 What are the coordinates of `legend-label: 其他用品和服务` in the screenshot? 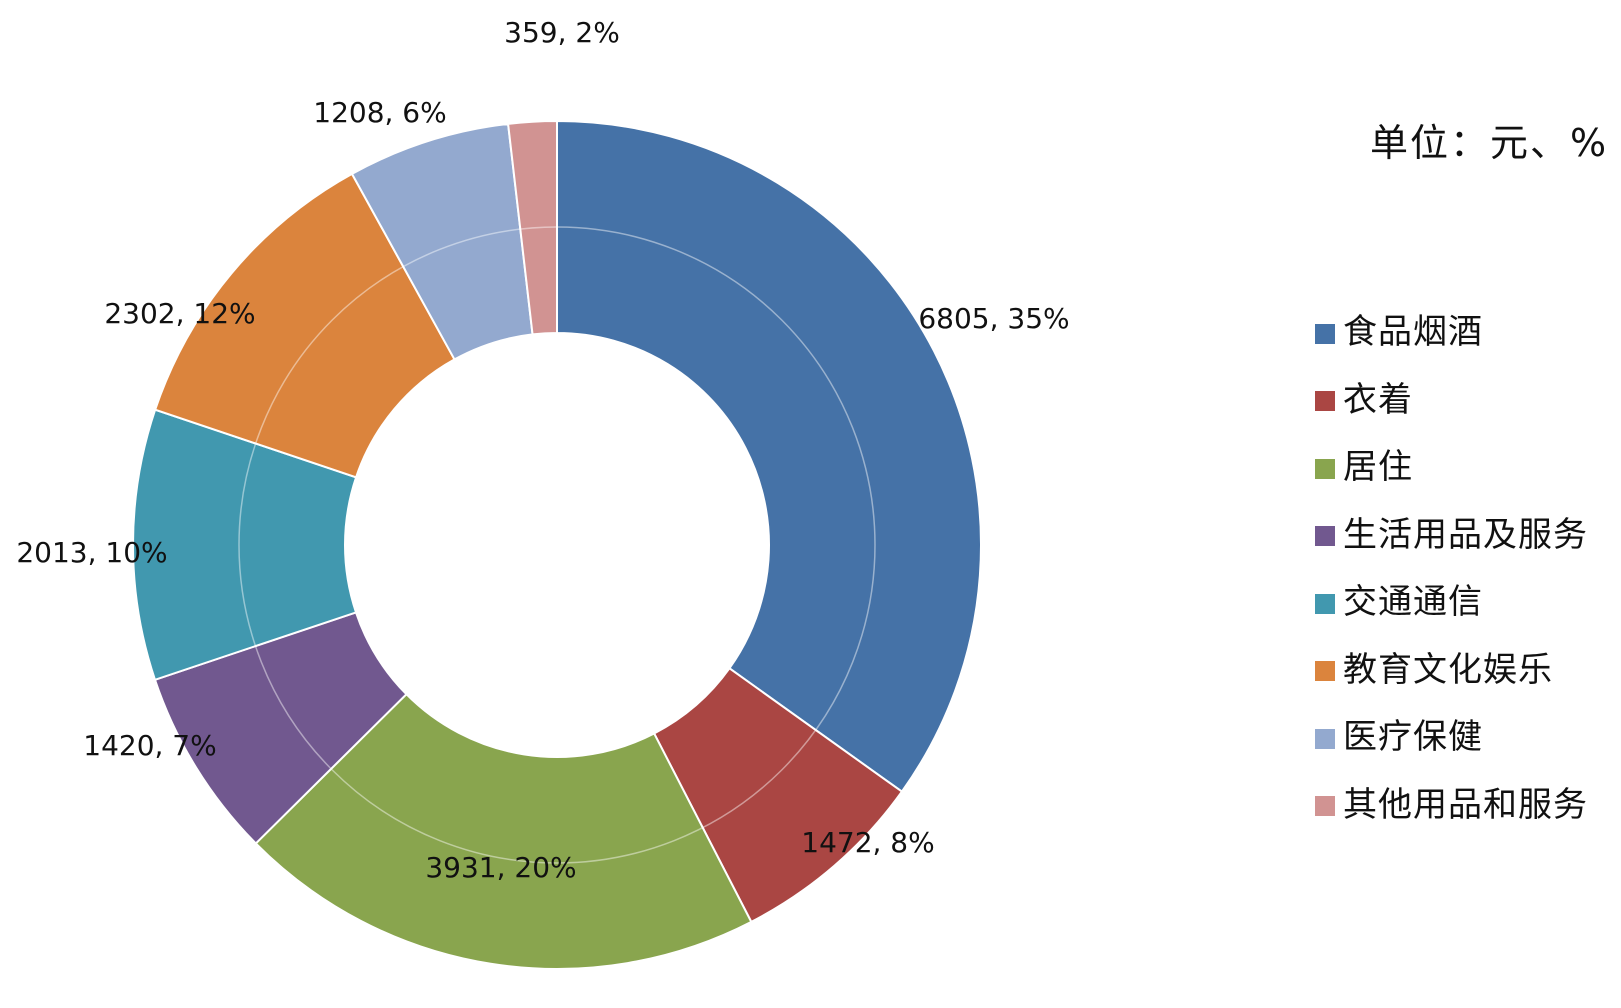 It's located at (1465, 804).